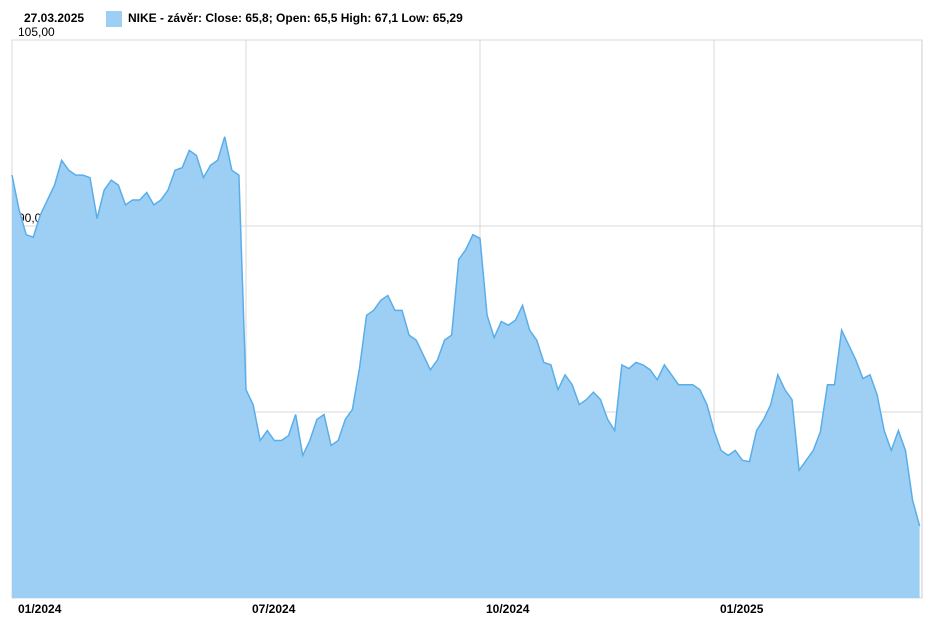 This screenshot has width=941, height=623. Describe the element at coordinates (54, 18) in the screenshot. I see `date-label: 27.03.2025` at that location.